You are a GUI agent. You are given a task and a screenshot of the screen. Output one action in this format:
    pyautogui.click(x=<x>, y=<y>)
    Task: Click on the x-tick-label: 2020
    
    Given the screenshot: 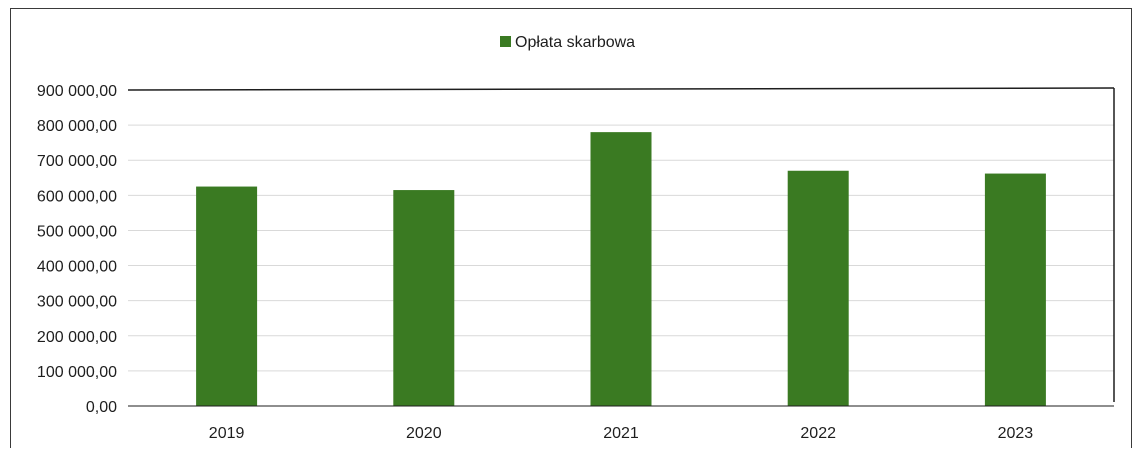 What is the action you would take?
    pyautogui.click(x=424, y=433)
    